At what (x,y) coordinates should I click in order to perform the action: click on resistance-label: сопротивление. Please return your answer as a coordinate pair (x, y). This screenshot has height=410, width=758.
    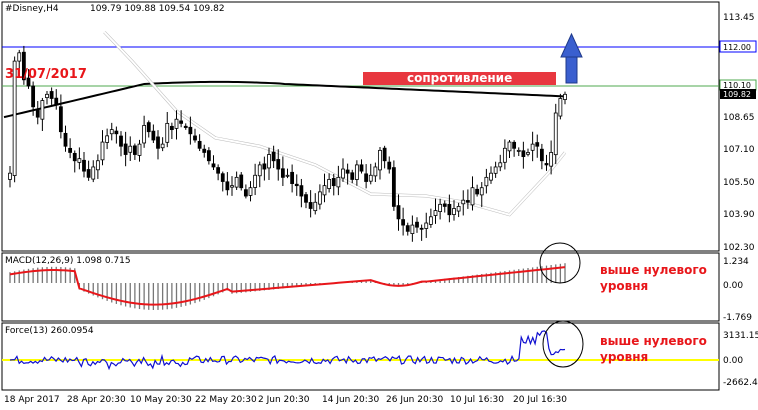
    Looking at the image, I should click on (459, 78).